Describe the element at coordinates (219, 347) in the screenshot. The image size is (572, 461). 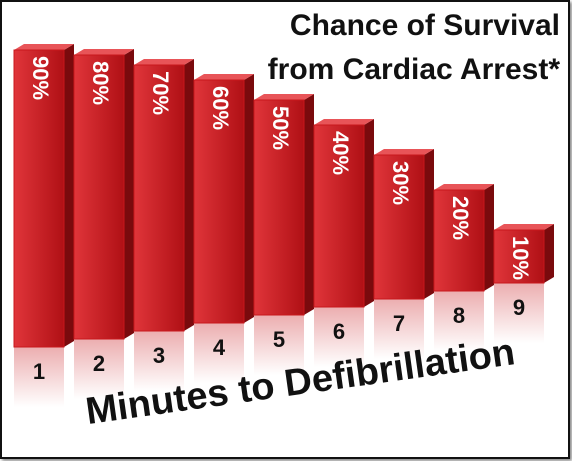
I see `x-tick-label: 4` at that location.